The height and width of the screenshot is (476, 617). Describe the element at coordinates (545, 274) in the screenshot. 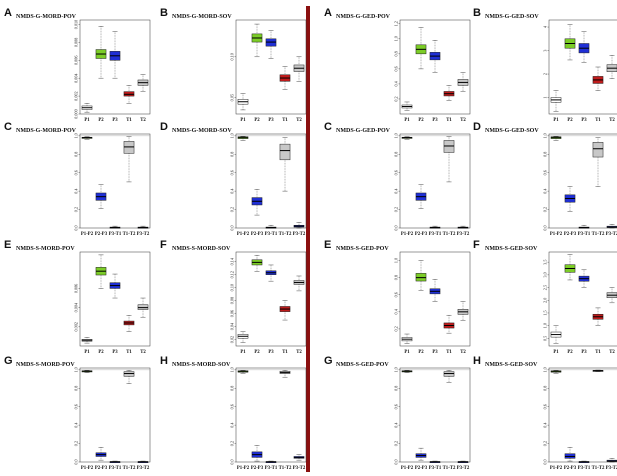

I see `y-tick-label: 3.0` at that location.